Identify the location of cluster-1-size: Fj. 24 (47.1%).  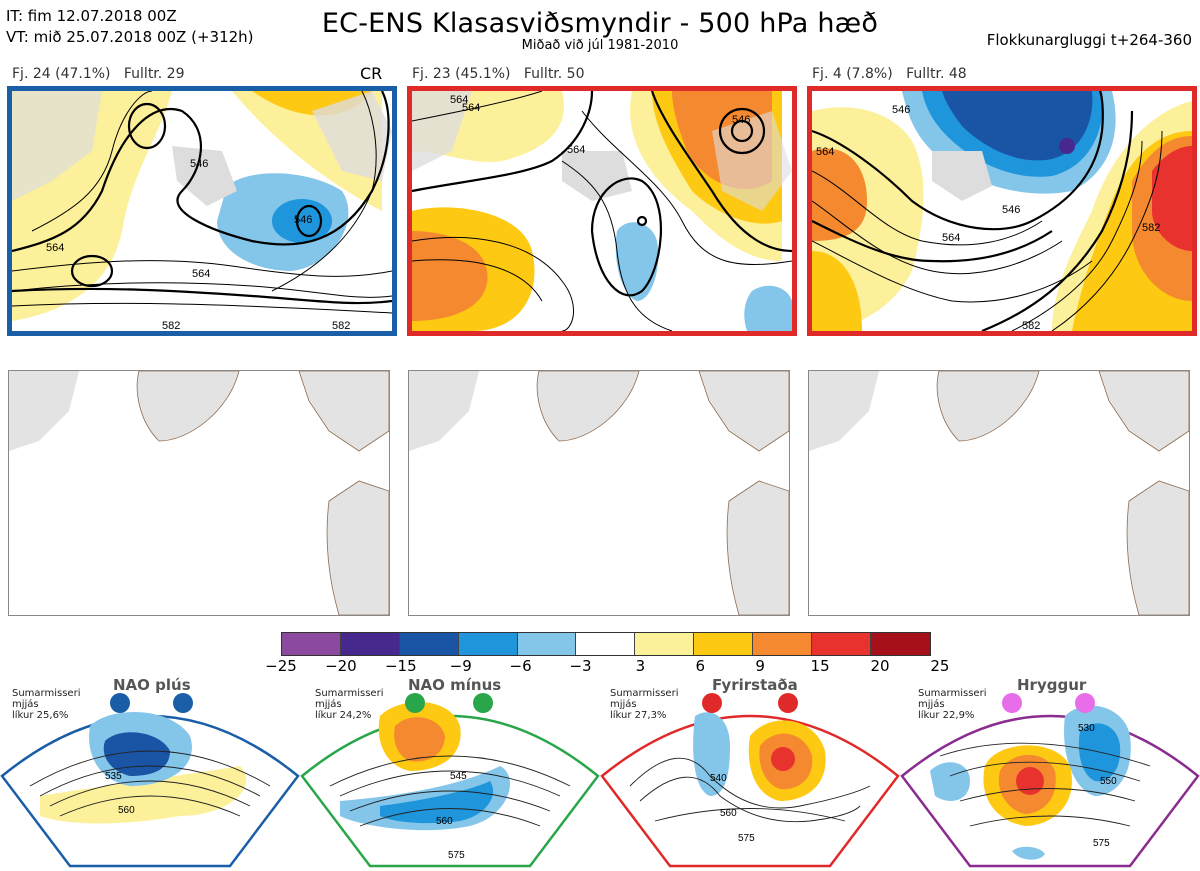
(61, 74).